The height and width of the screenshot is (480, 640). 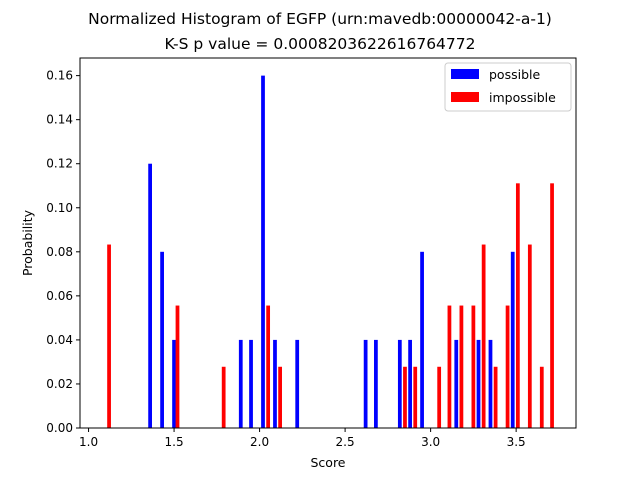 I want to click on x-tick-label: 3.0, so click(x=430, y=442).